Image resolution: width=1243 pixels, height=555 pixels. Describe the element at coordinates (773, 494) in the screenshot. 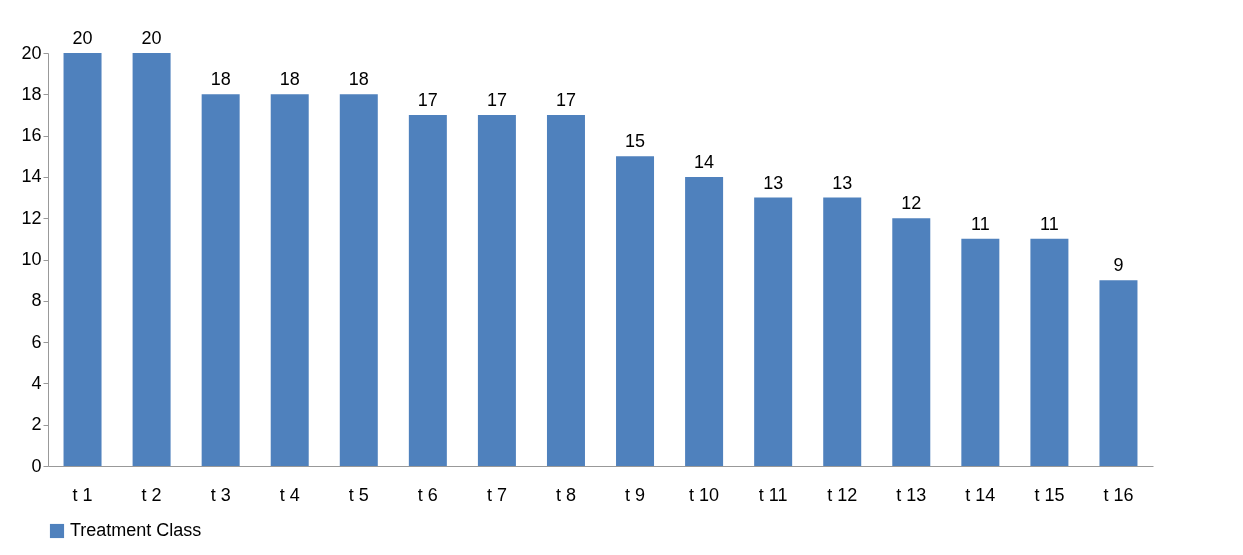

I see `x-tick-label: t 11` at that location.